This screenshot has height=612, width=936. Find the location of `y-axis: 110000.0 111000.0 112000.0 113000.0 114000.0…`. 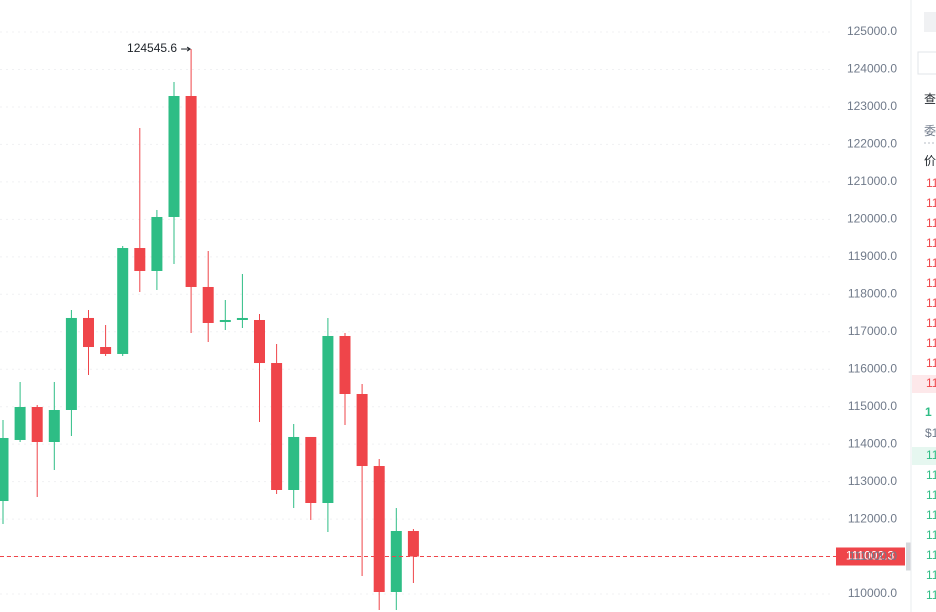

y-axis: 110000.0 111000.0 112000.0 113000.0 114000.0… is located at coordinates (872, 312).